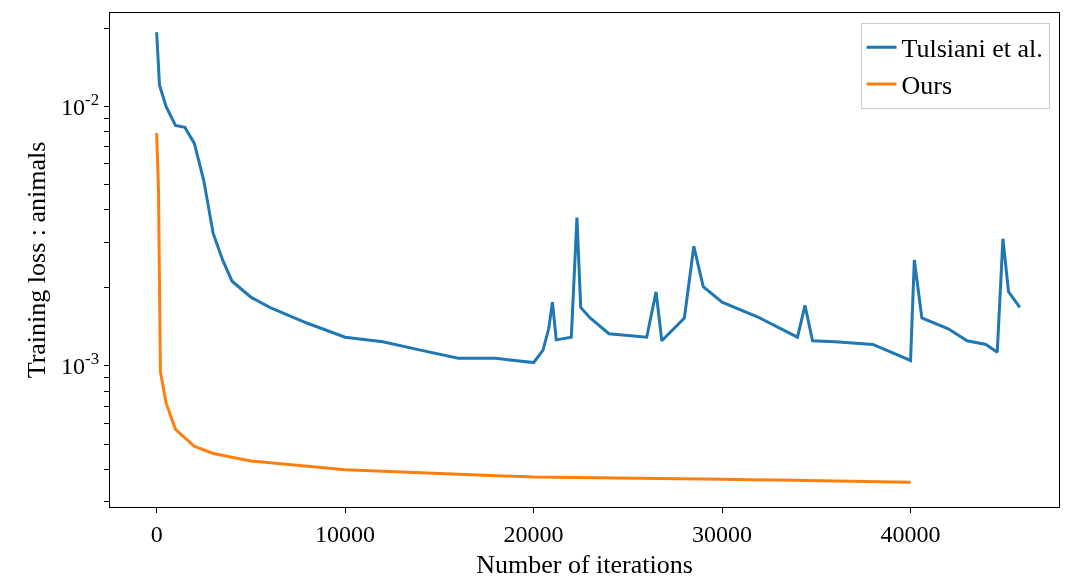 This screenshot has width=1074, height=585. I want to click on x-tick-label: 0, so click(156, 533).